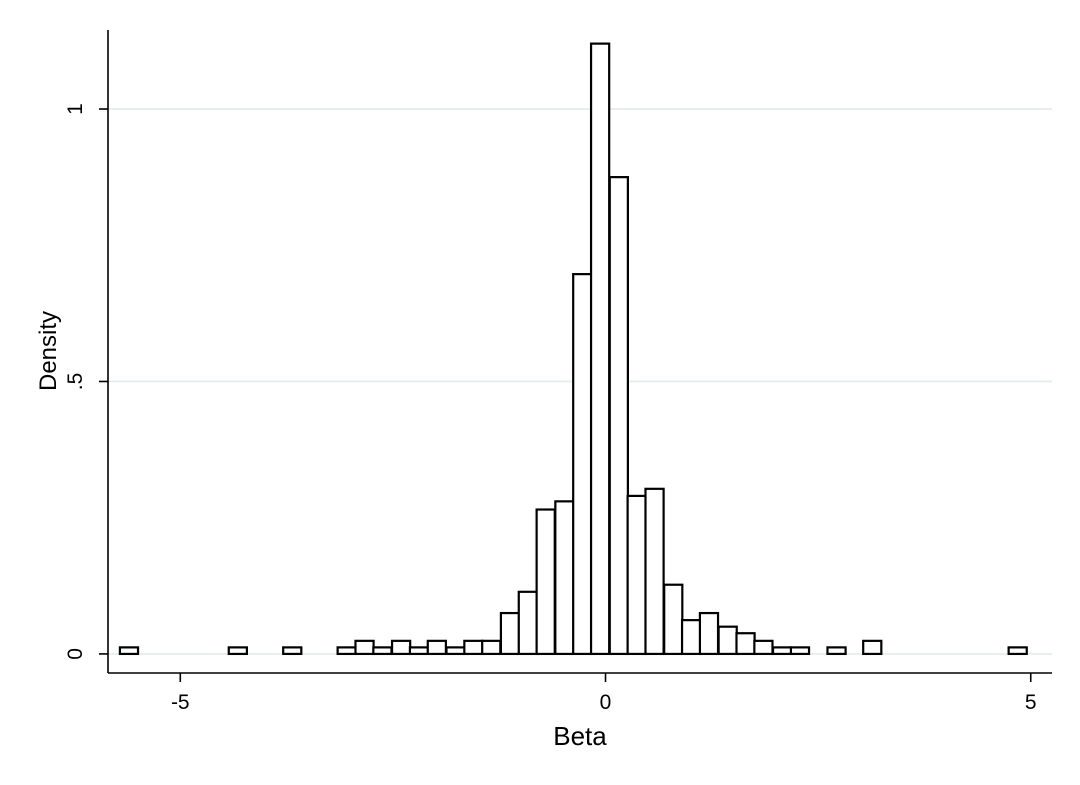  I want to click on y-tick-label: 0, so click(75, 654).